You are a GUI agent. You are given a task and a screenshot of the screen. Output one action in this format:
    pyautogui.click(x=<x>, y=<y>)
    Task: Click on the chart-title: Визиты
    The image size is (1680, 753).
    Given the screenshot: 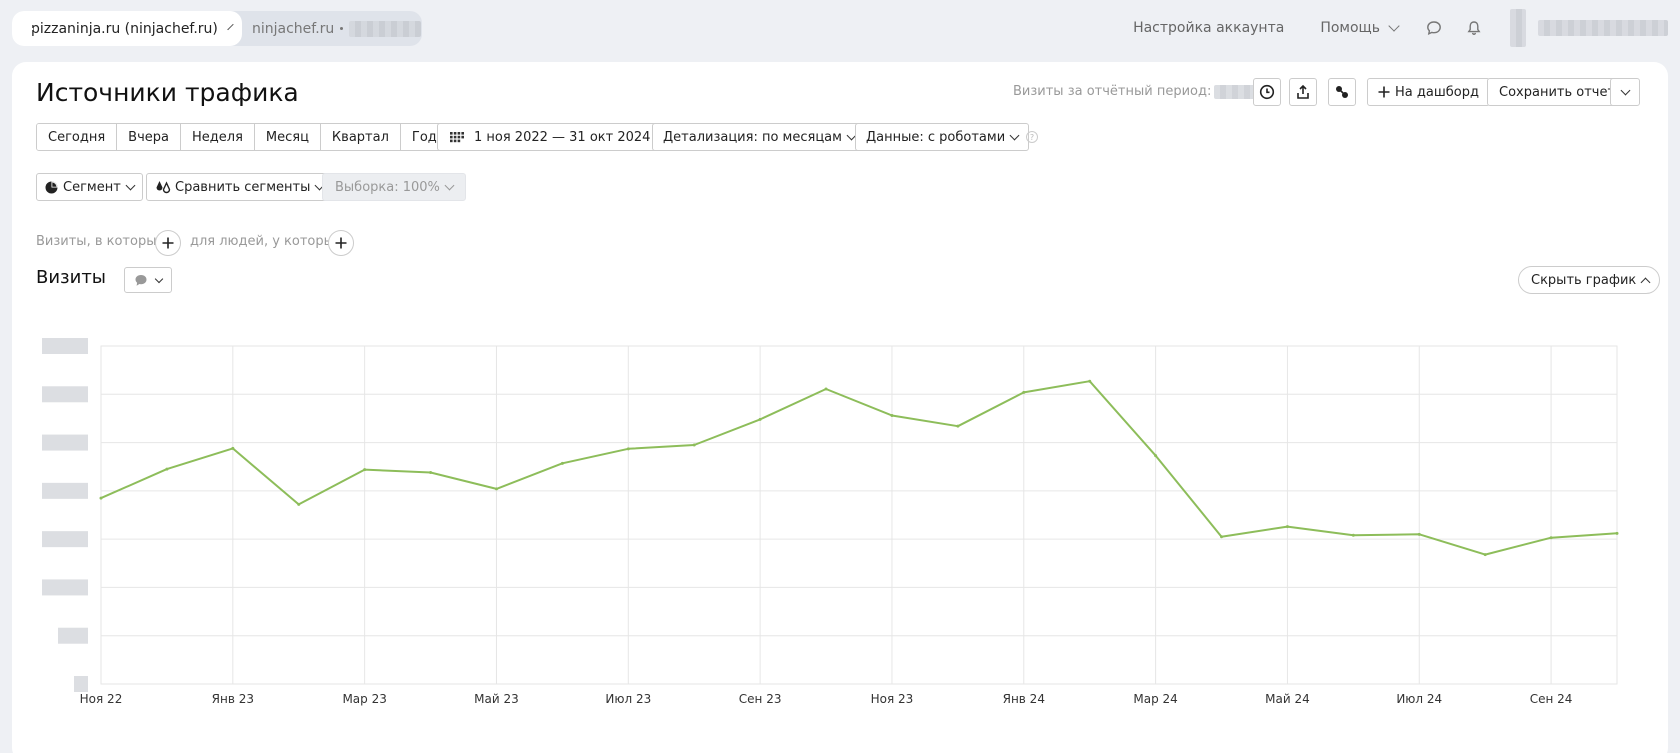 What is the action you would take?
    pyautogui.click(x=71, y=277)
    